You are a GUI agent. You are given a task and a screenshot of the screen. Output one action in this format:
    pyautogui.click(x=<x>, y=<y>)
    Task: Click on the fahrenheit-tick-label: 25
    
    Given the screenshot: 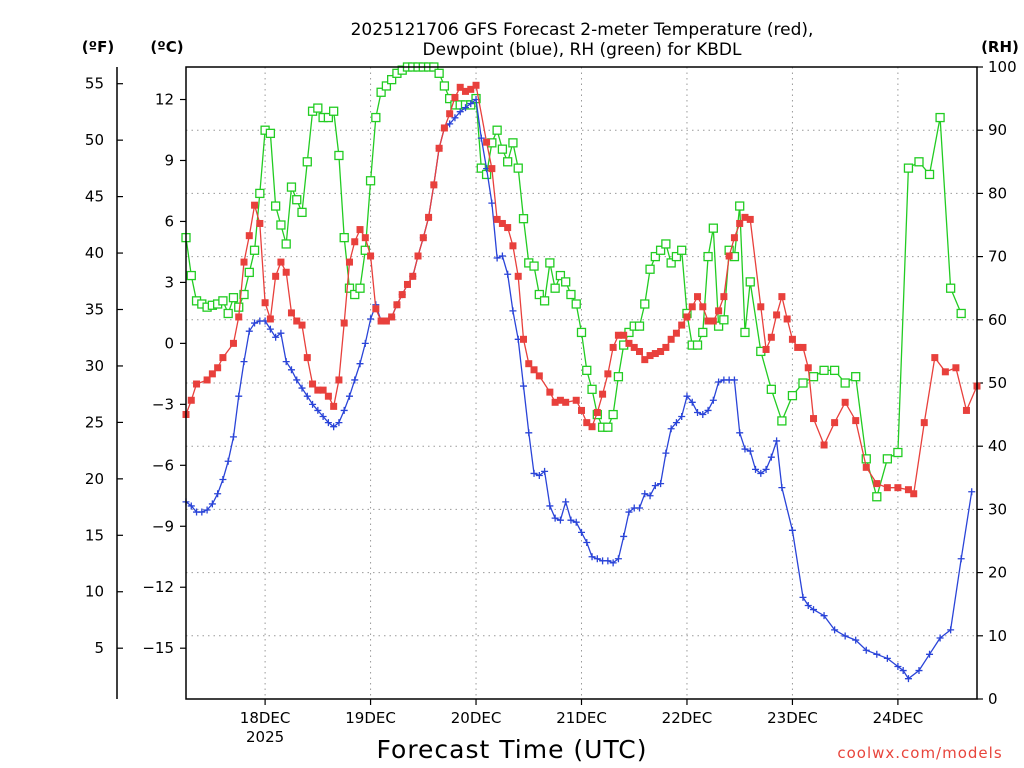 What is the action you would take?
    pyautogui.click(x=94, y=422)
    